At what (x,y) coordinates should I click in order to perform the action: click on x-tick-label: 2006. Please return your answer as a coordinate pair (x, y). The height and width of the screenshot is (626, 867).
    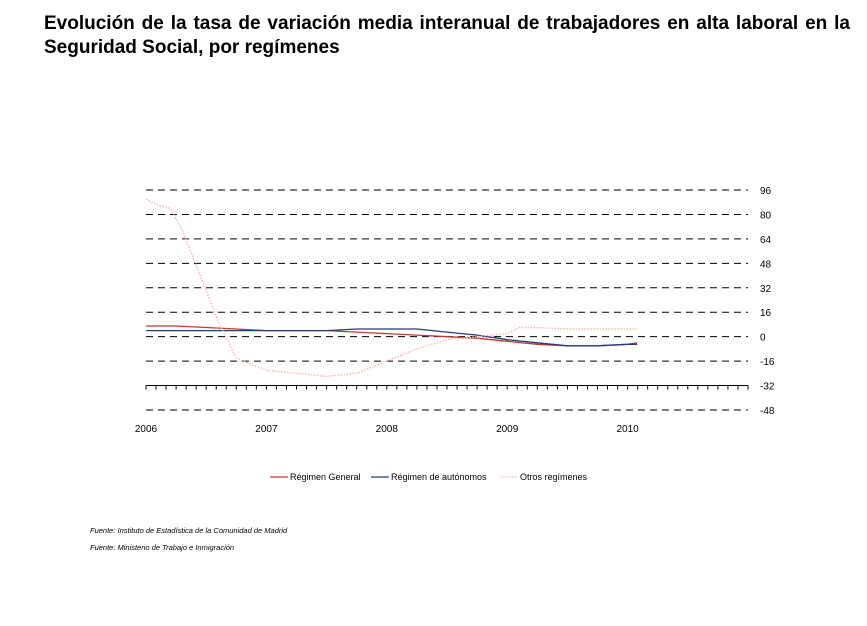
    Looking at the image, I should click on (146, 429).